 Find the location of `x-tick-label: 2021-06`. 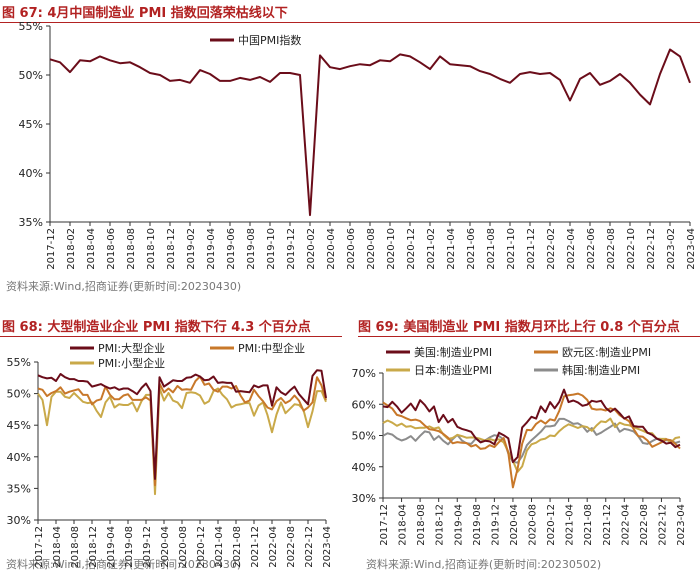

x-tick-label: 2021-06 is located at coordinates (471, 249).